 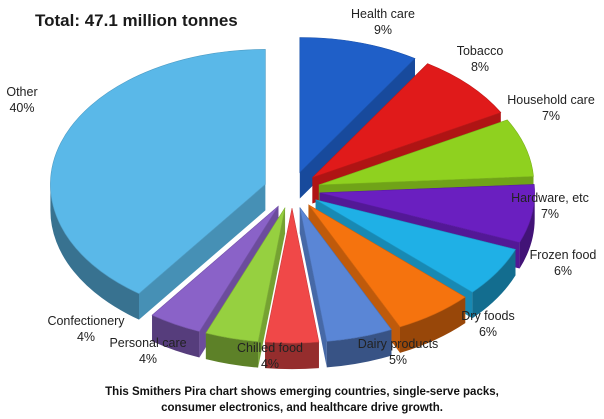 I want to click on slice-label-dry-foods: Dry foods 6%, so click(x=488, y=324).